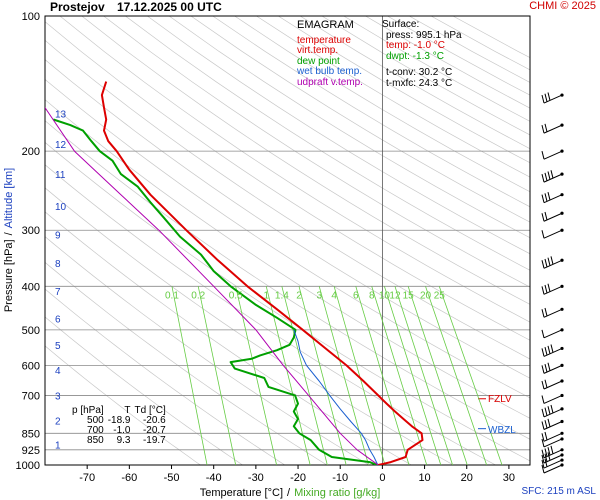 The height and width of the screenshot is (500, 600). What do you see at coordinates (61, 115) in the screenshot?
I see `altitude-tick-label: 13` at bounding box center [61, 115].